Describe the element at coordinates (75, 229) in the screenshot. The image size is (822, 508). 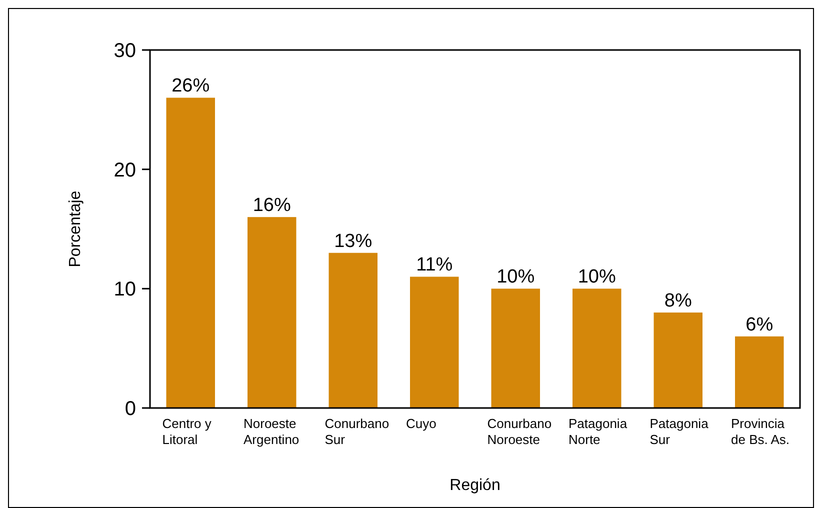
I see `y-axis-title: Porcentaje` at that location.